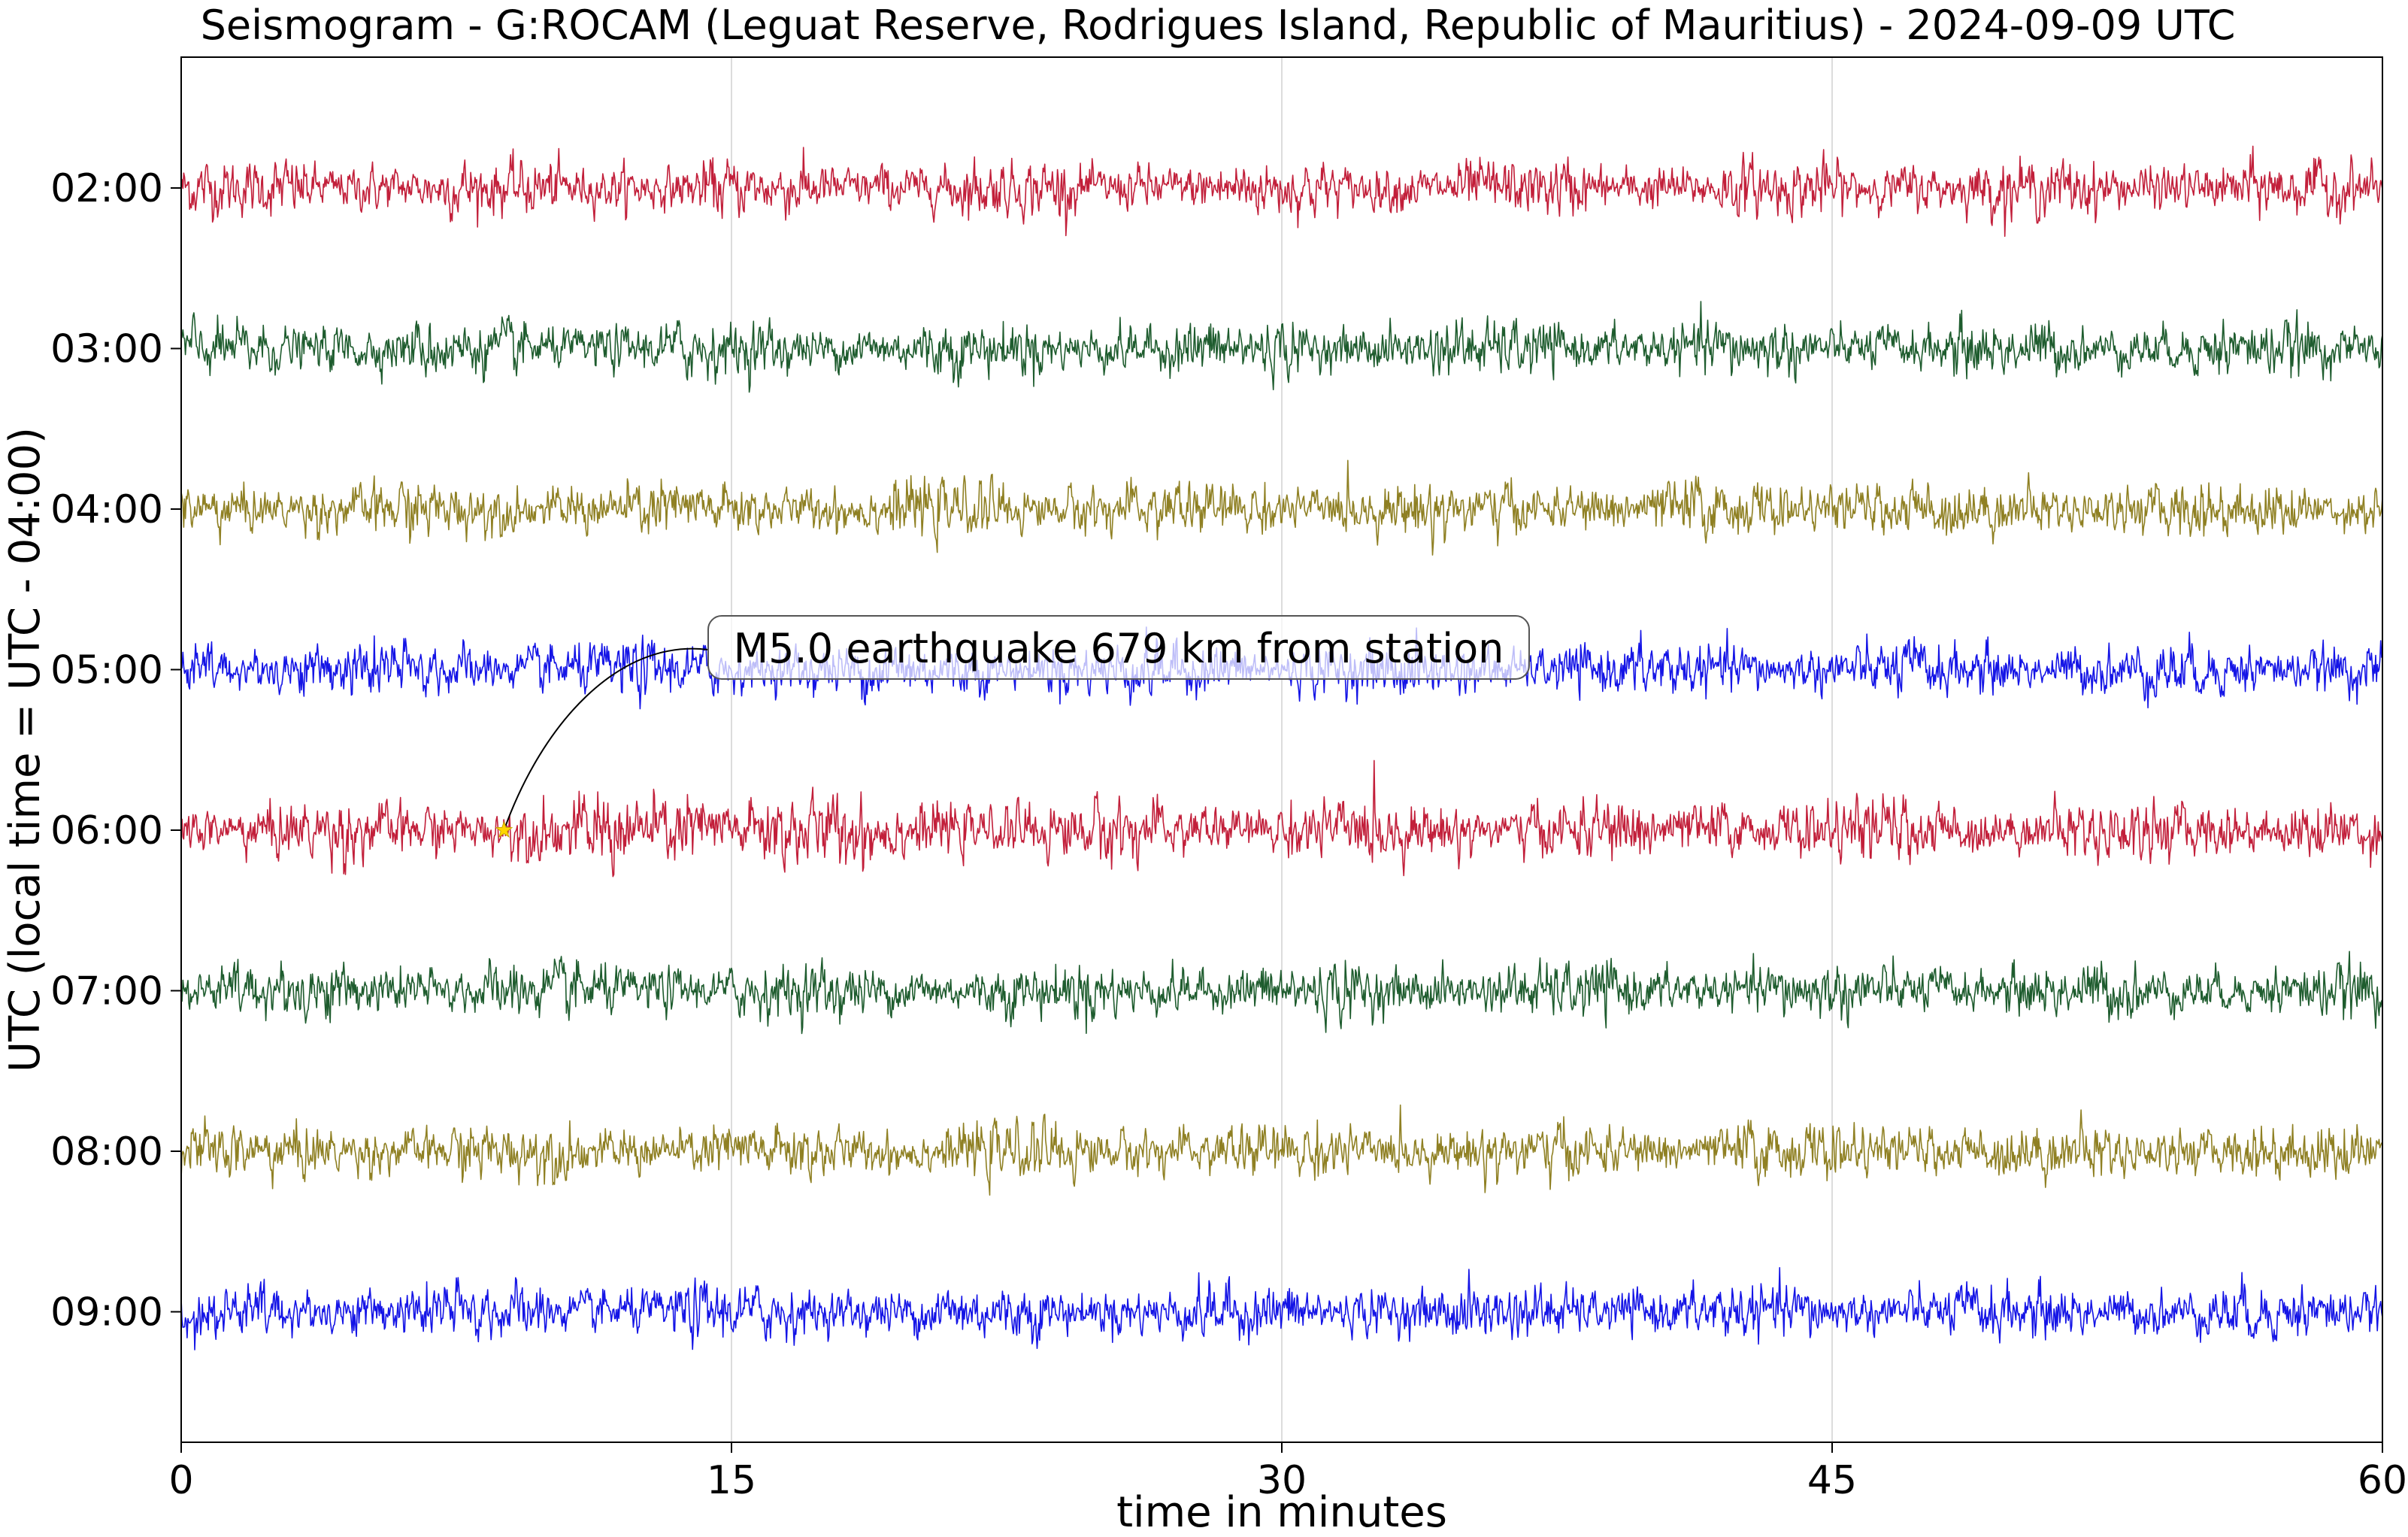  What do you see at coordinates (1282, 1480) in the screenshot?
I see `x-tick-label-30: 30` at bounding box center [1282, 1480].